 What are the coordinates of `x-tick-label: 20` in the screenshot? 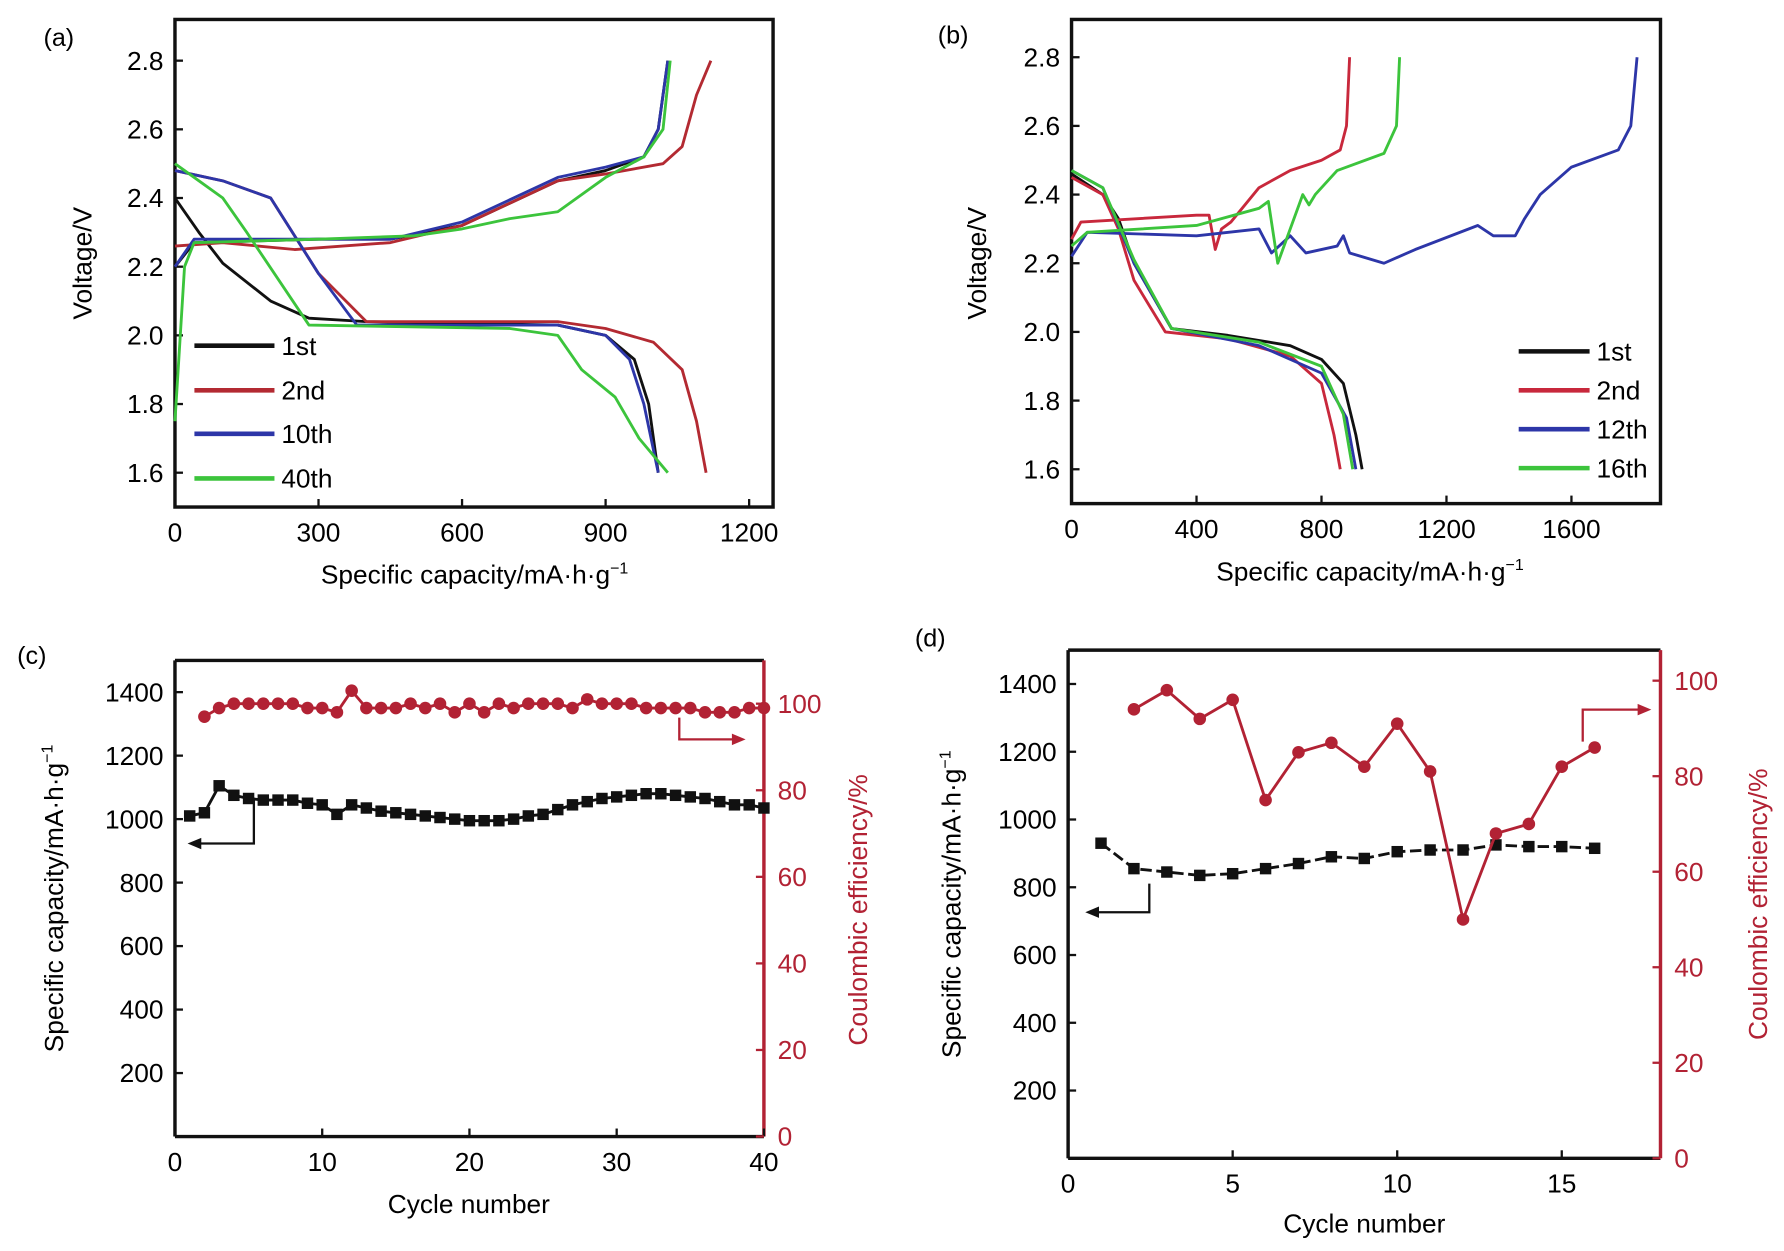 It's located at (469, 1162).